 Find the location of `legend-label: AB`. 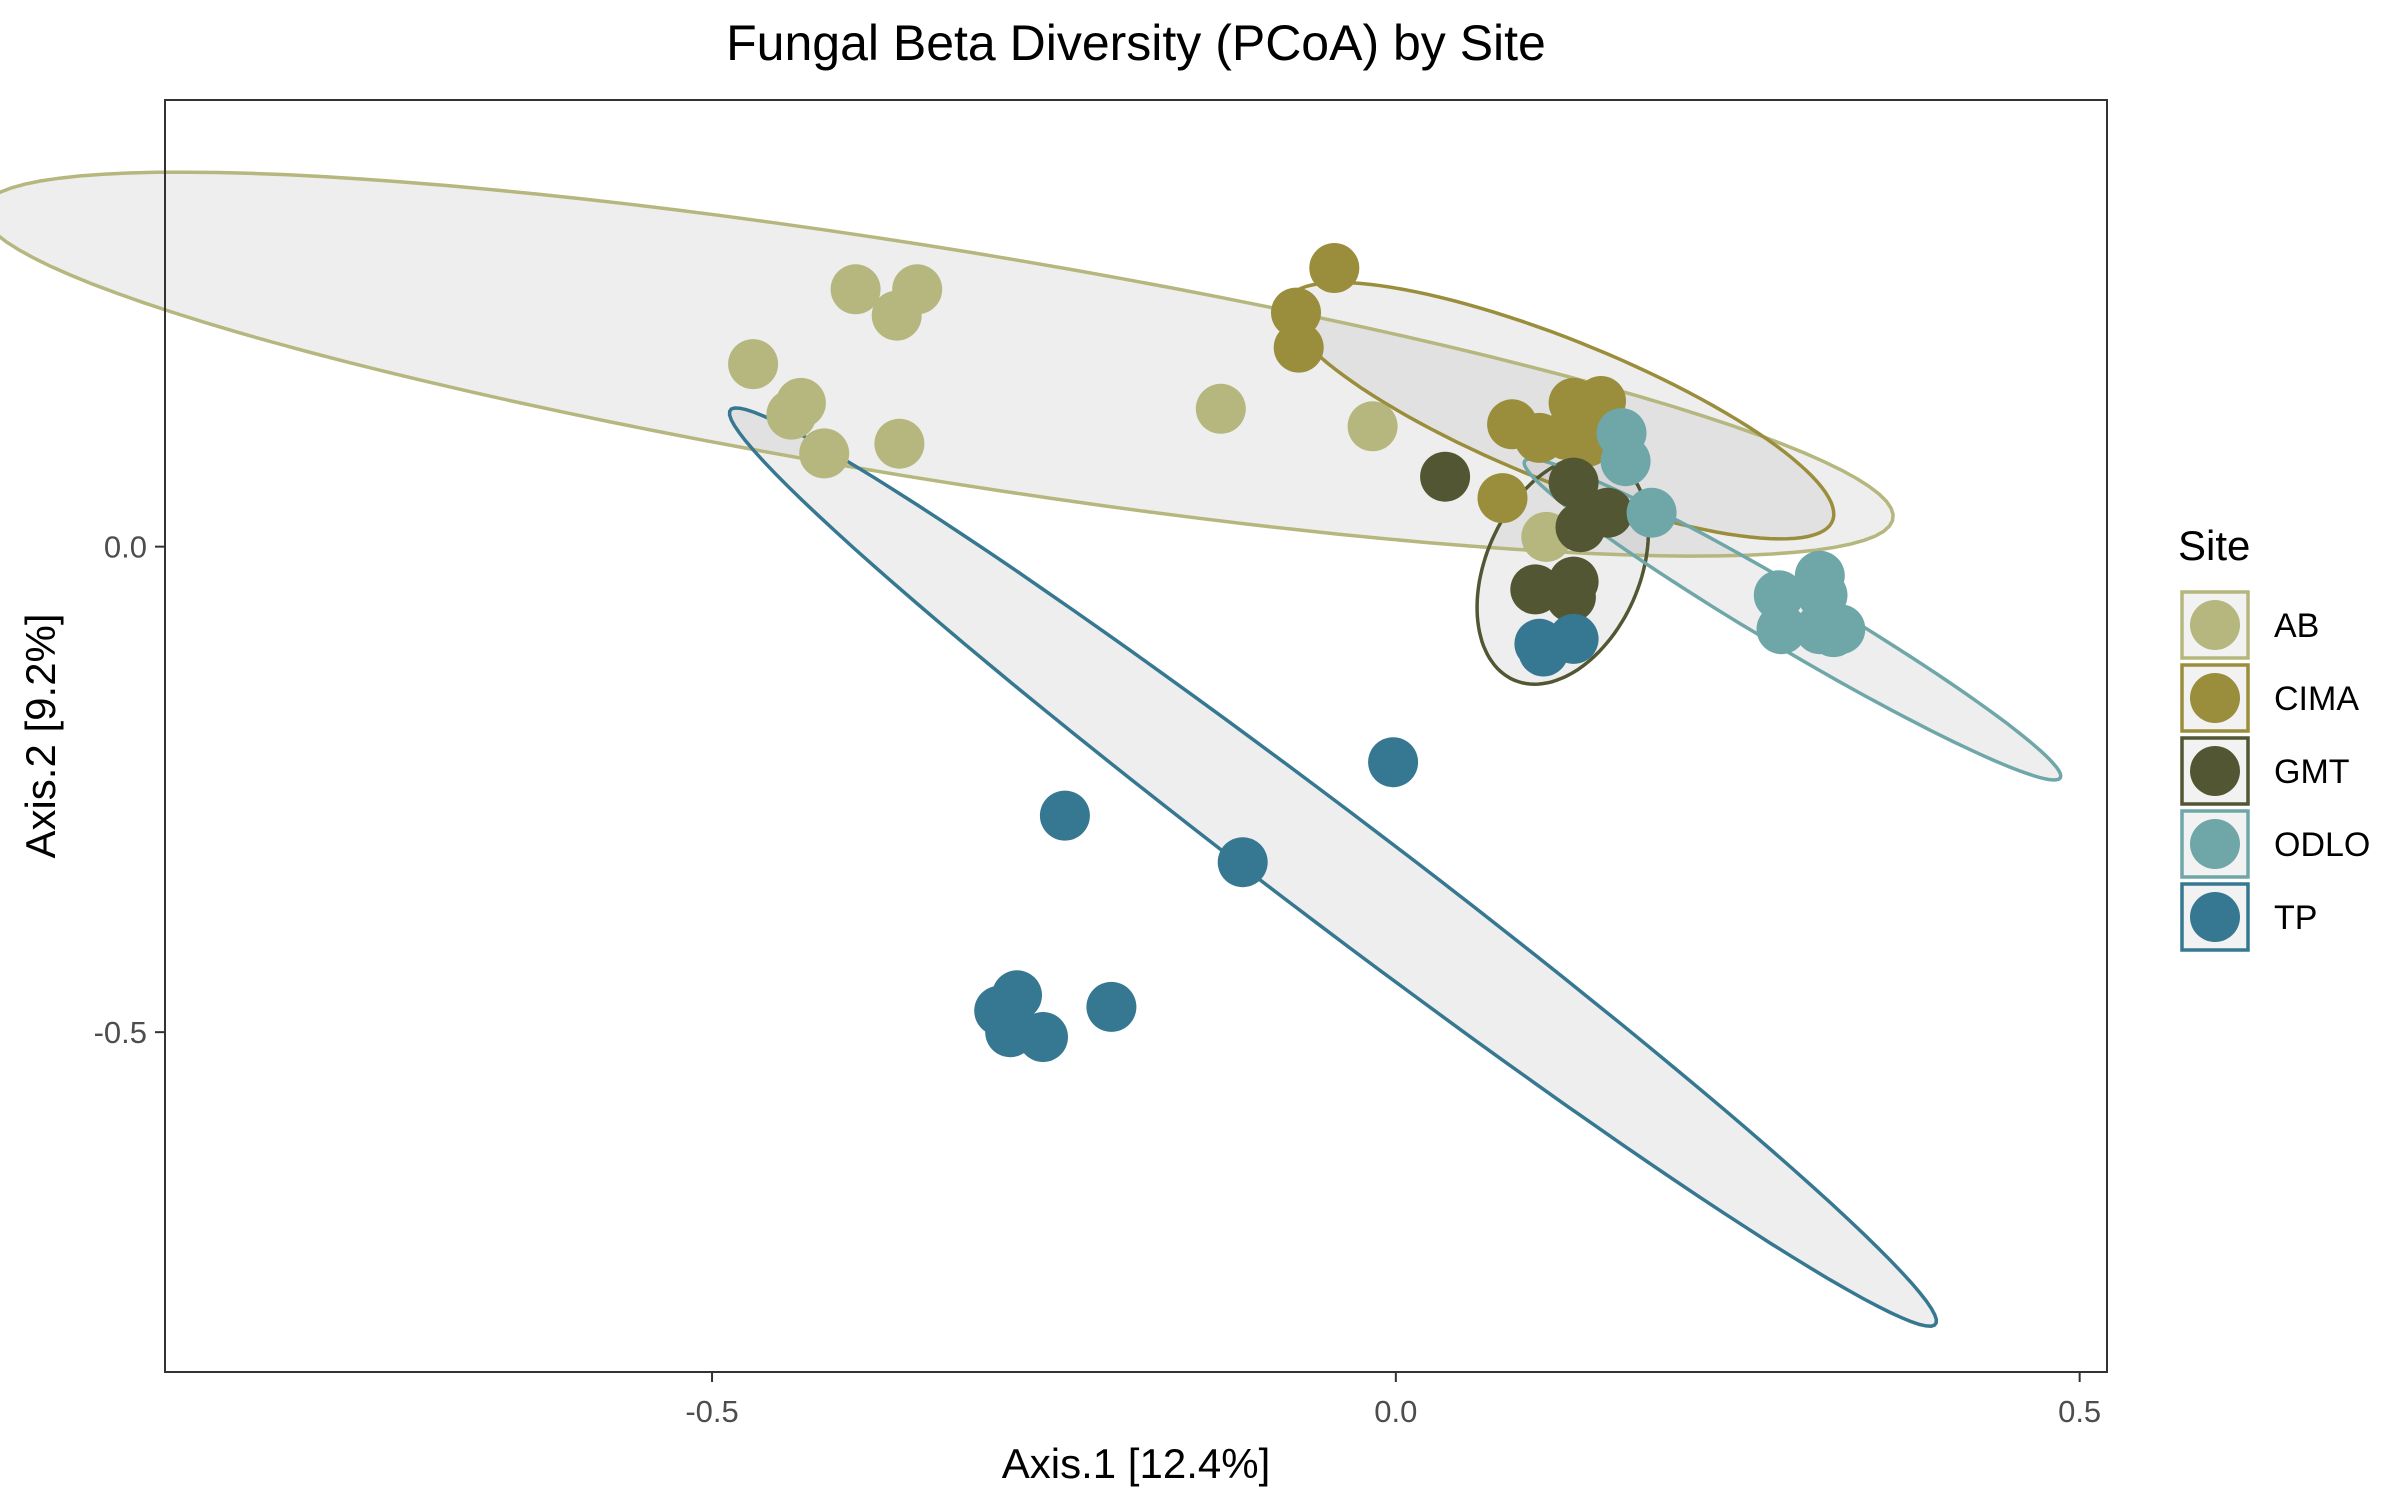

legend-label: AB is located at coordinates (2296, 626).